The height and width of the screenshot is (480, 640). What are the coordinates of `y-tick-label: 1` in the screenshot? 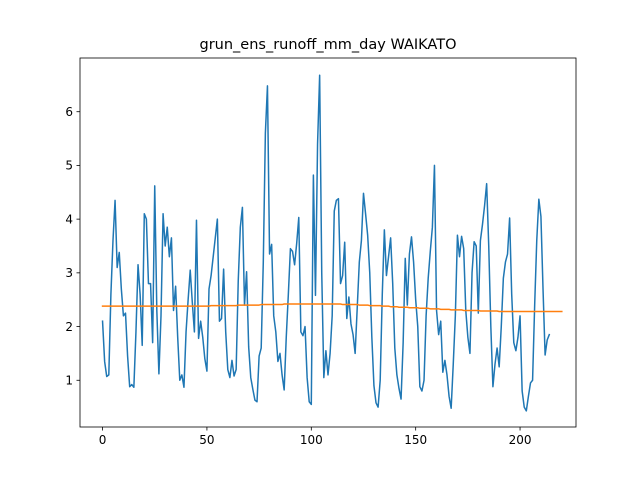 It's located at (69, 381).